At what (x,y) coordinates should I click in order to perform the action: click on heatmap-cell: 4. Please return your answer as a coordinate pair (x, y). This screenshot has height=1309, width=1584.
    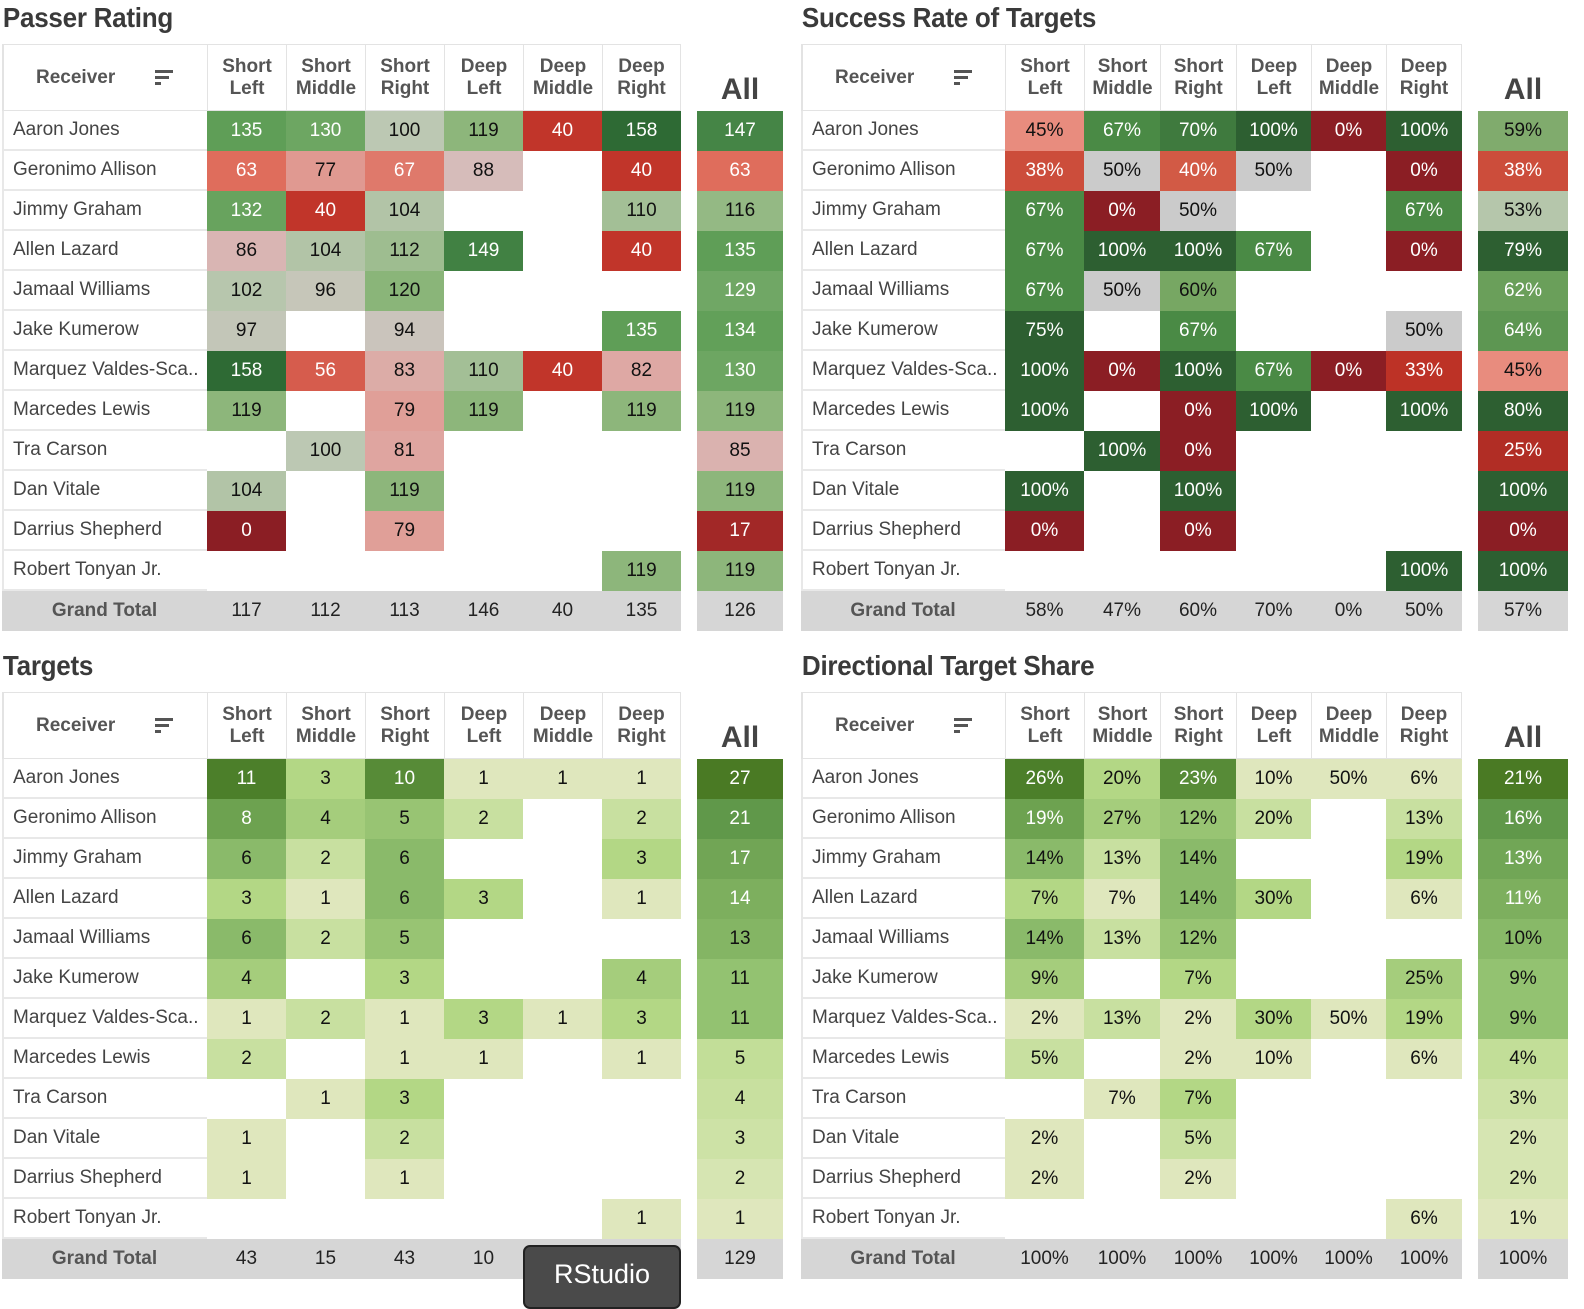
    Looking at the image, I should click on (641, 979).